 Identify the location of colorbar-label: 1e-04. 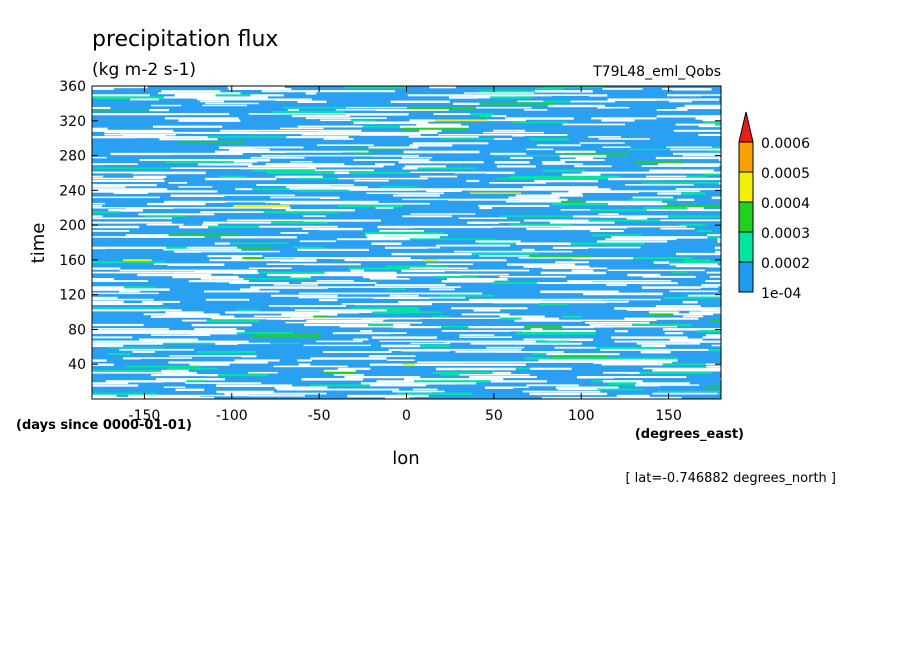
(781, 294).